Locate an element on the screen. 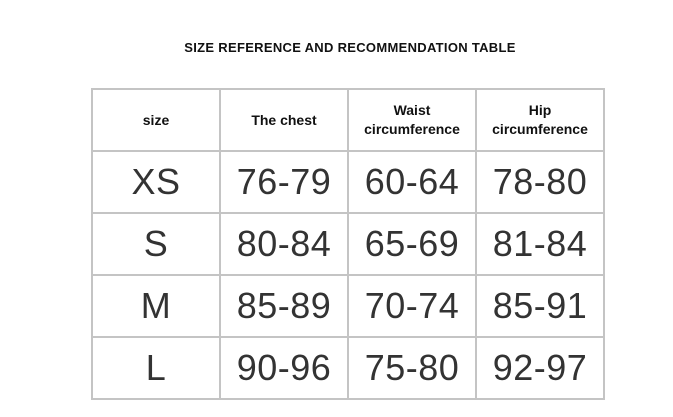 The image size is (673, 417). header-hip: Hip circumference is located at coordinates (540, 120).